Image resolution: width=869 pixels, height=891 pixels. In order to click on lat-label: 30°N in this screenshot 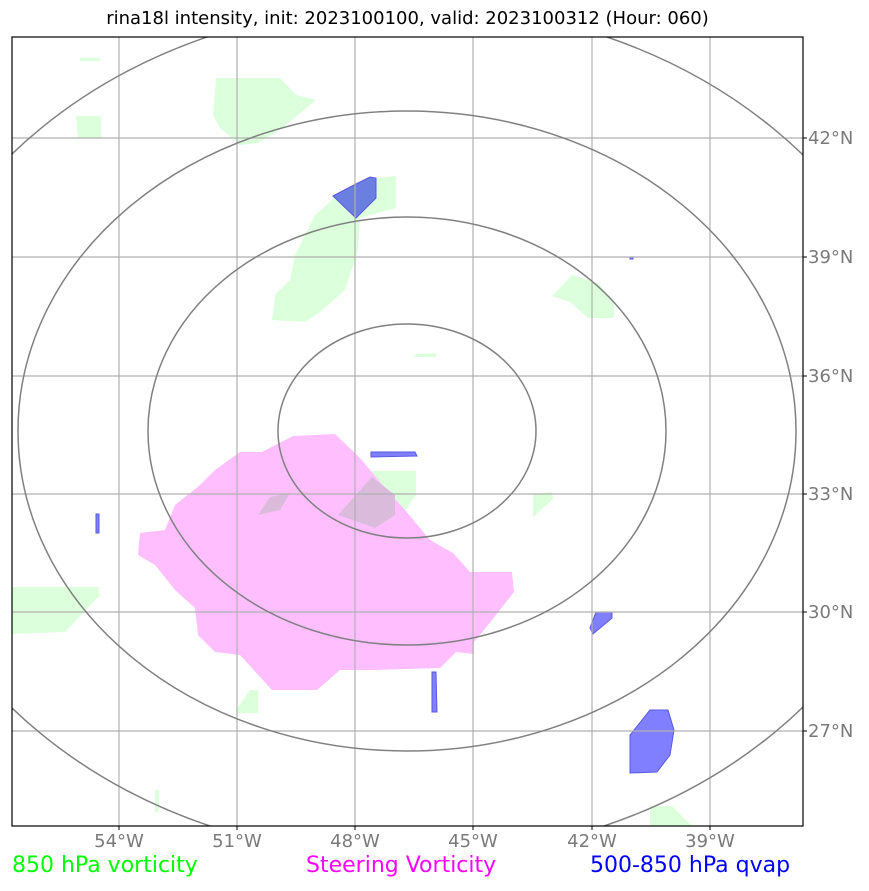, I will do `click(830, 612)`.